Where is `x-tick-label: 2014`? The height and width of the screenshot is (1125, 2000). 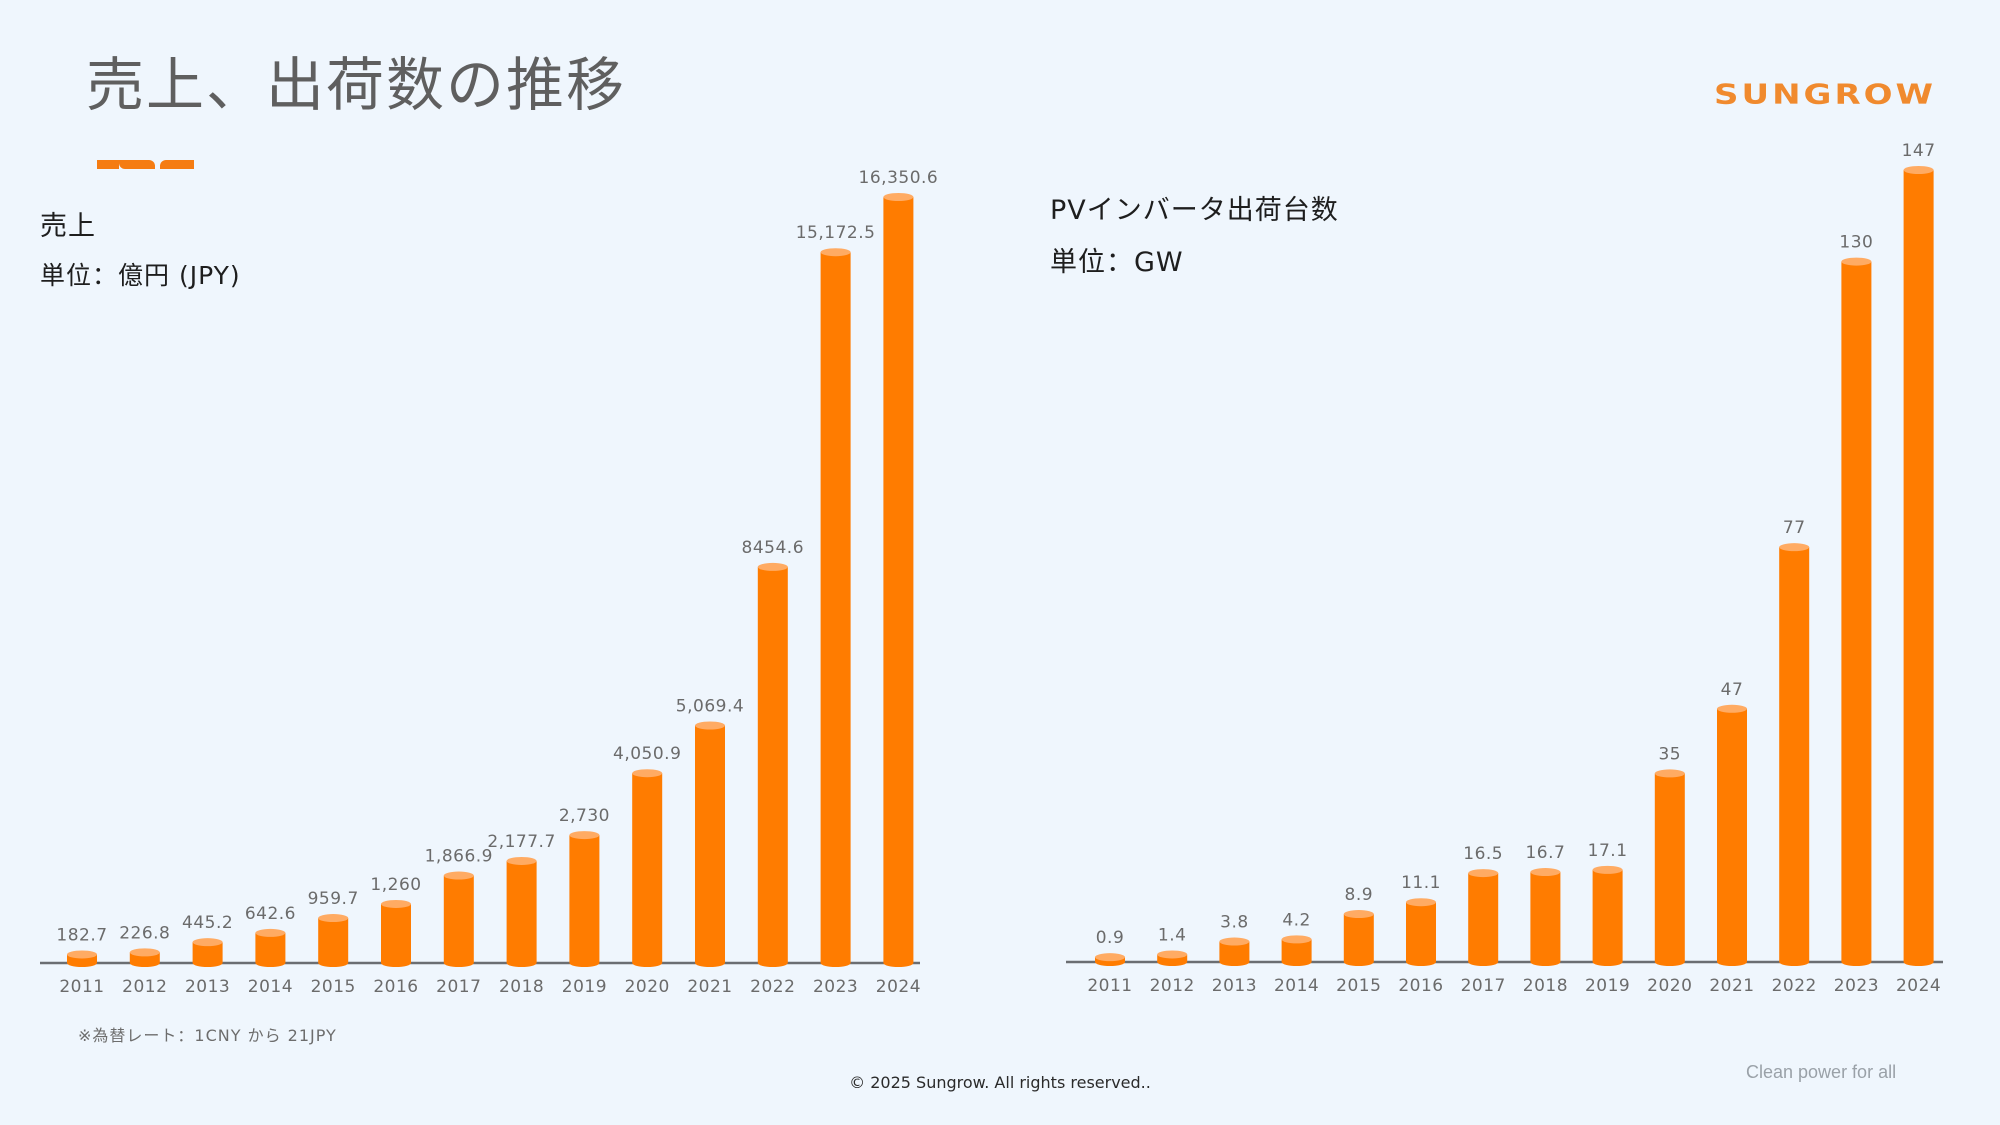 x-tick-label: 2014 is located at coordinates (1296, 986).